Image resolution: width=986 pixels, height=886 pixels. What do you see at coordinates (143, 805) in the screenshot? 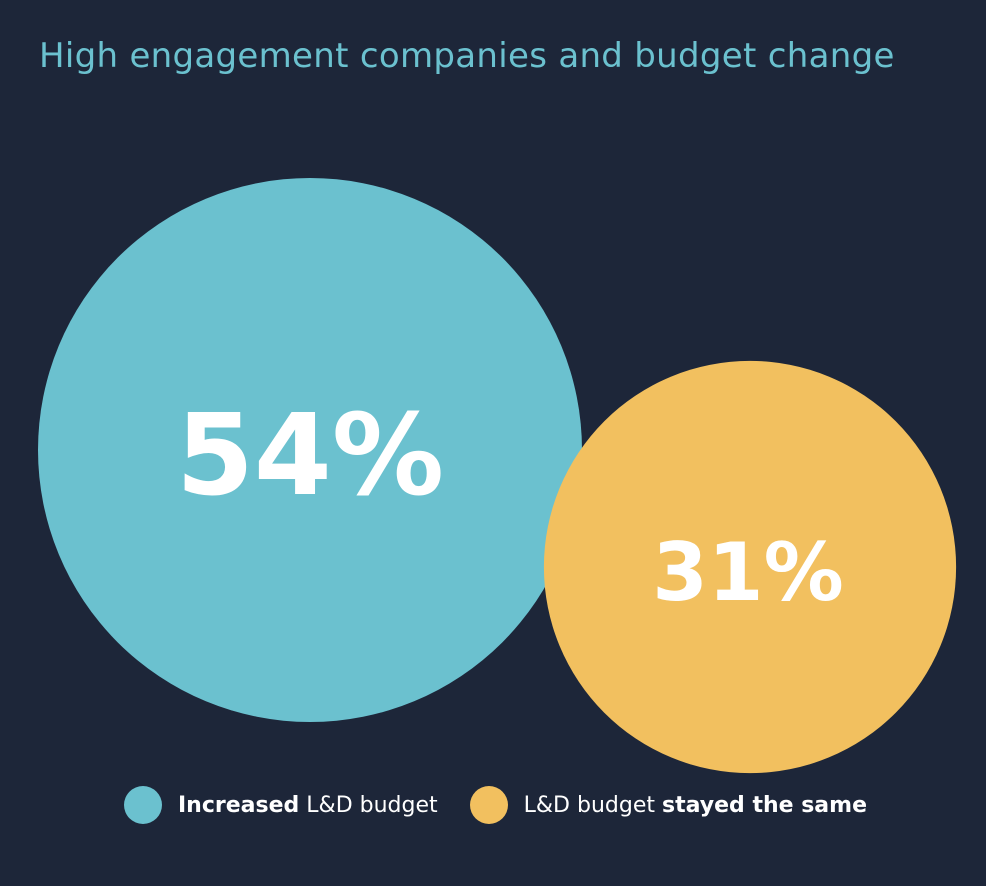
I see `legend-swatch-increased` at bounding box center [143, 805].